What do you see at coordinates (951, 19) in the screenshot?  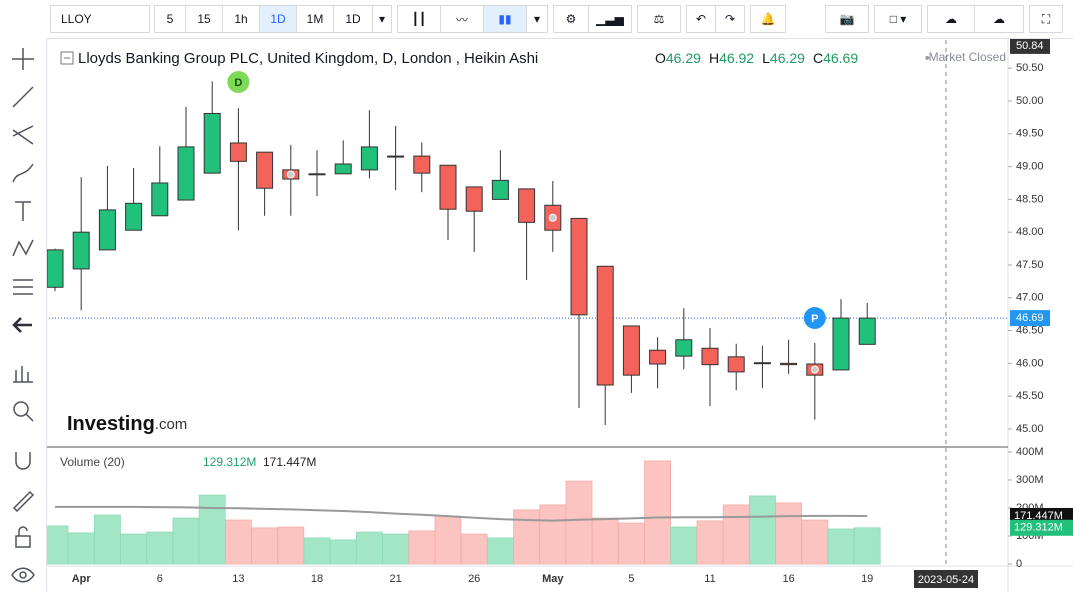 I see `load-button: ☁` at bounding box center [951, 19].